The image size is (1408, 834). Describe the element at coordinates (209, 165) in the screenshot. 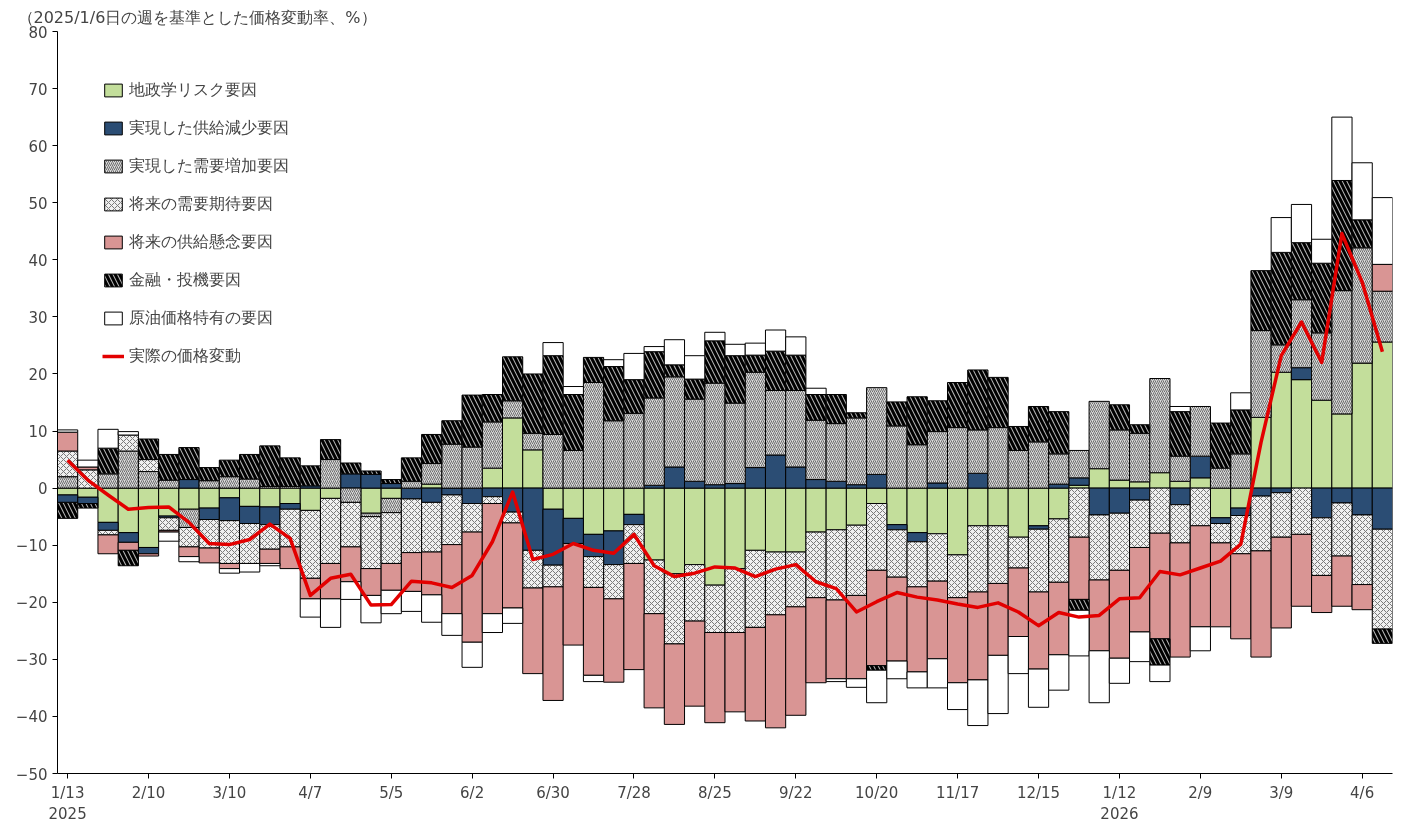

I see `legend-label: 実現した需要増加要因` at that location.